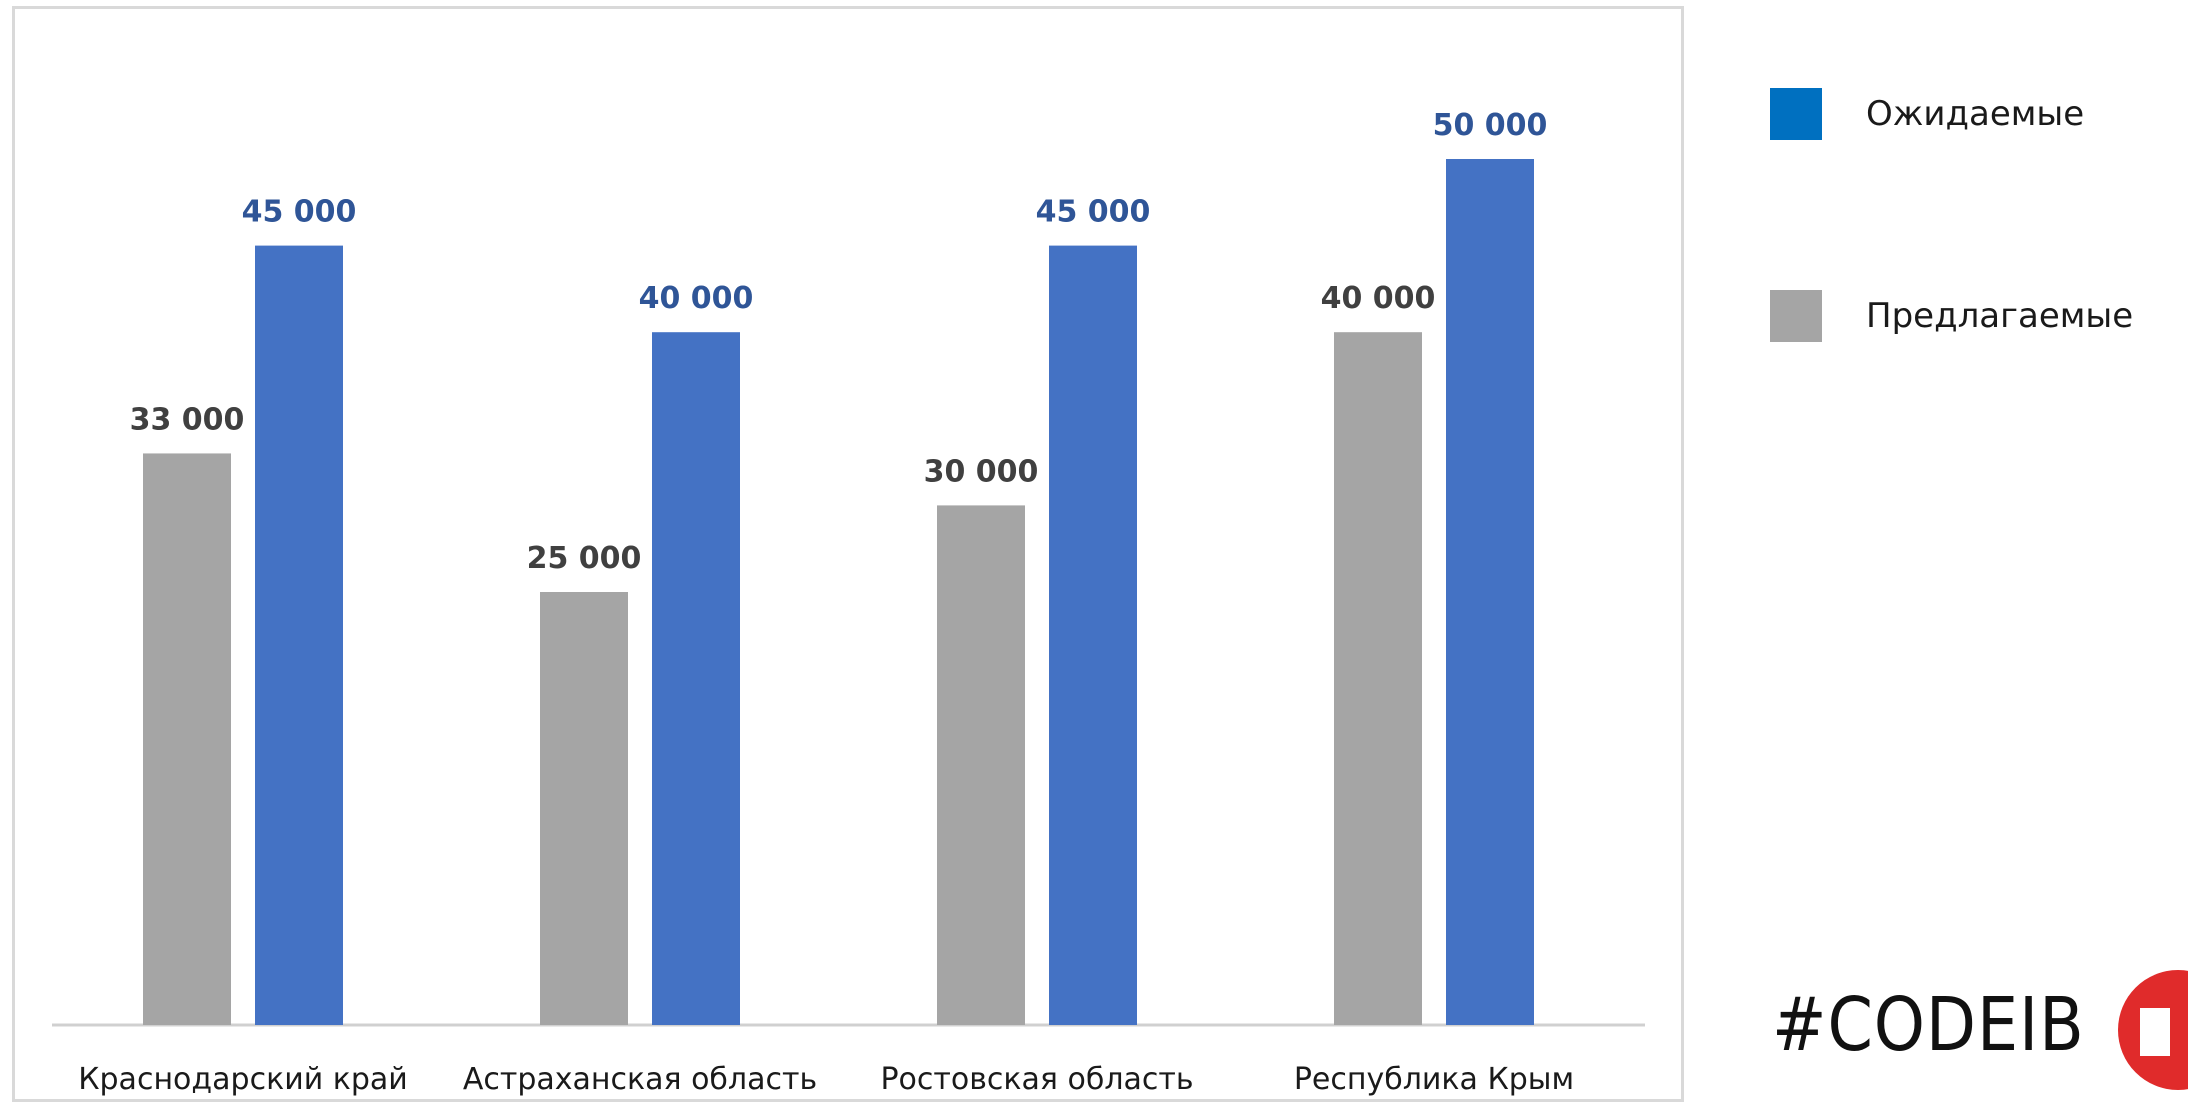 This screenshot has height=1107, width=2188. I want to click on data-label-proposed-2: 30 000, so click(981, 471).